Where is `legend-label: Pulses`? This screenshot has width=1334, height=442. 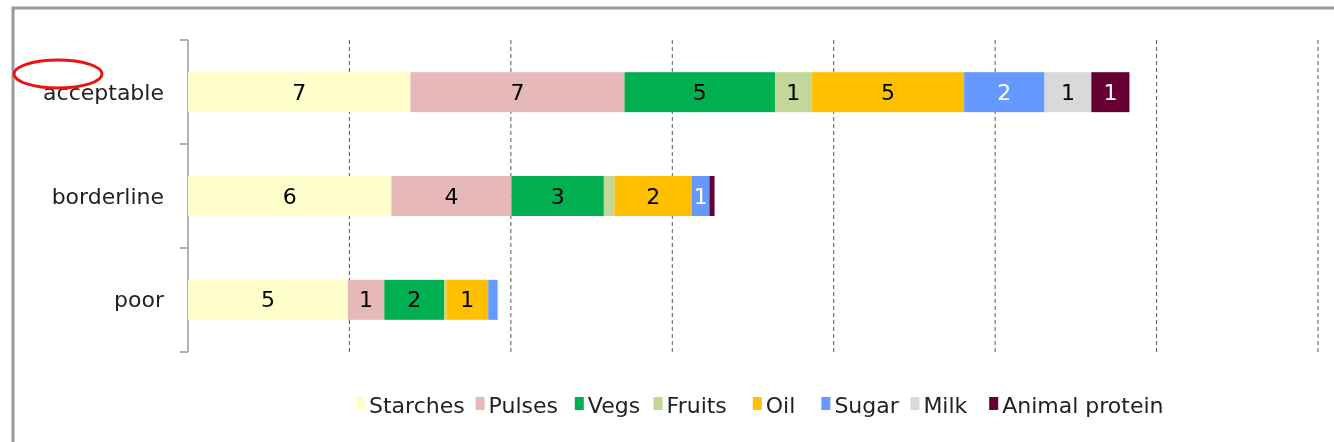 legend-label: Pulses is located at coordinates (523, 405).